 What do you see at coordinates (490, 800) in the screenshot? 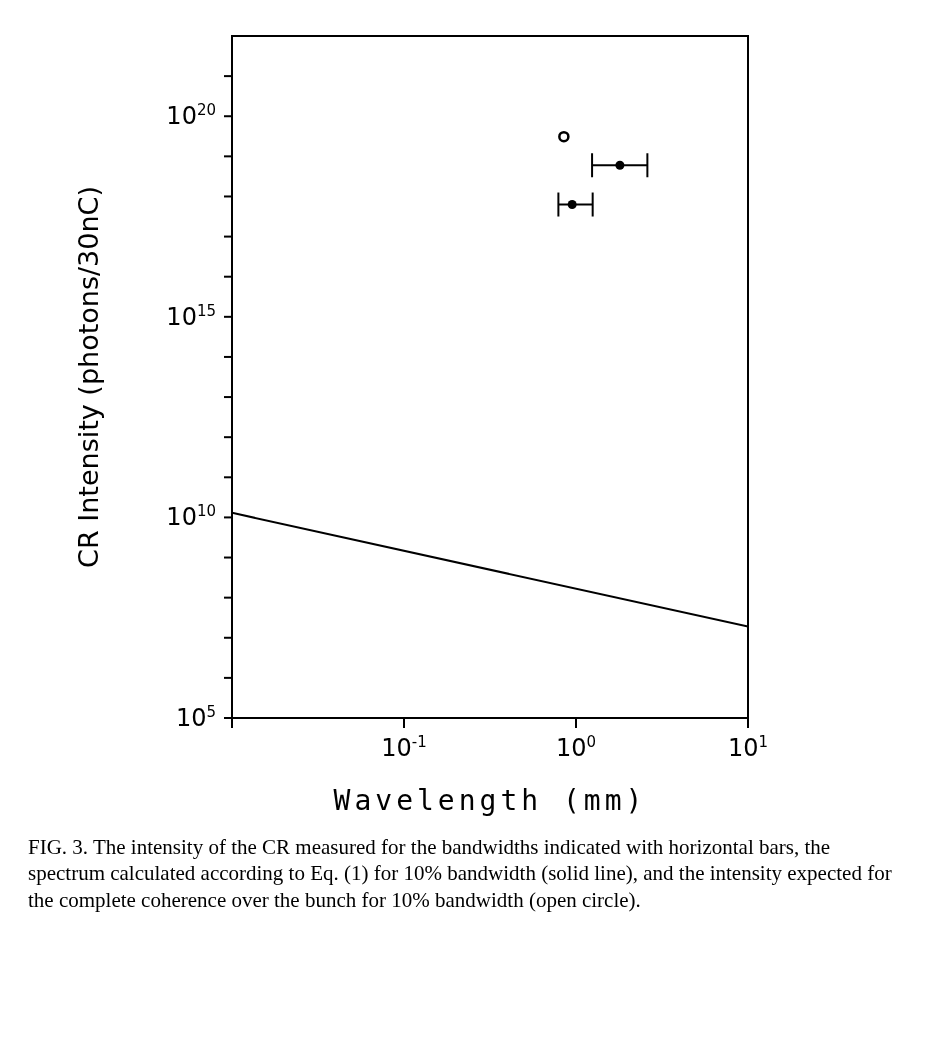
I see `x-axis-title: Wavelength (mm)` at bounding box center [490, 800].